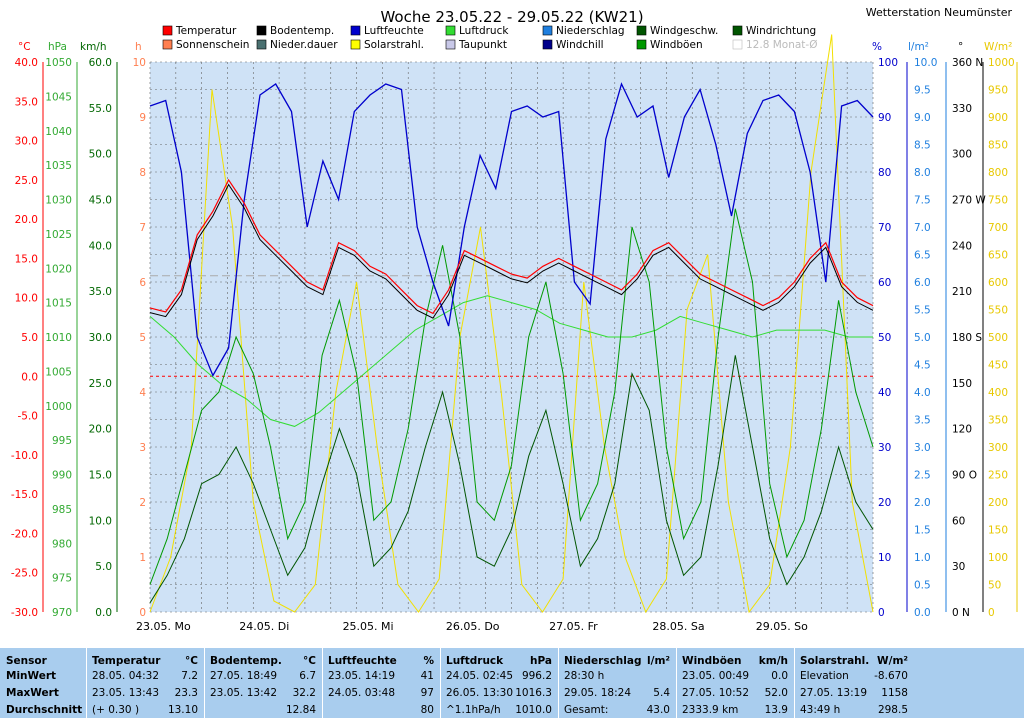 Image resolution: width=1024 pixels, height=718 pixels. I want to click on temperature-line, so click(511, 246).